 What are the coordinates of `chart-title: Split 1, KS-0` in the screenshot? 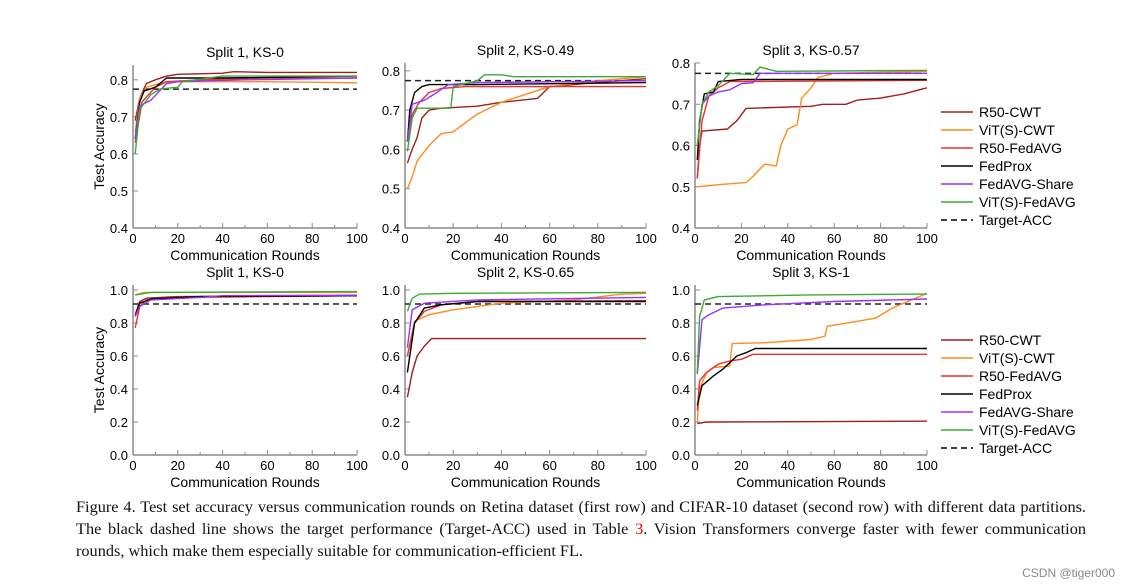 It's located at (245, 272).